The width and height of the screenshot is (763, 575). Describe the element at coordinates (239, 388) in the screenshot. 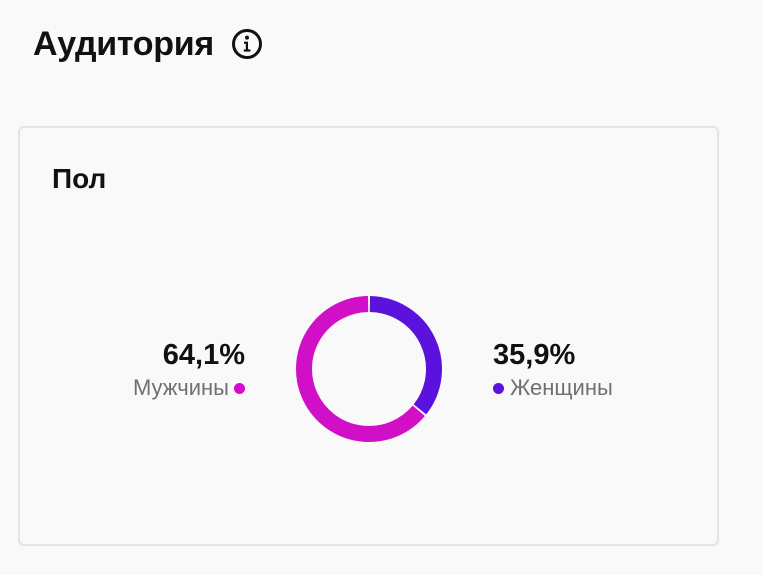

I see `male-legend-dot` at that location.